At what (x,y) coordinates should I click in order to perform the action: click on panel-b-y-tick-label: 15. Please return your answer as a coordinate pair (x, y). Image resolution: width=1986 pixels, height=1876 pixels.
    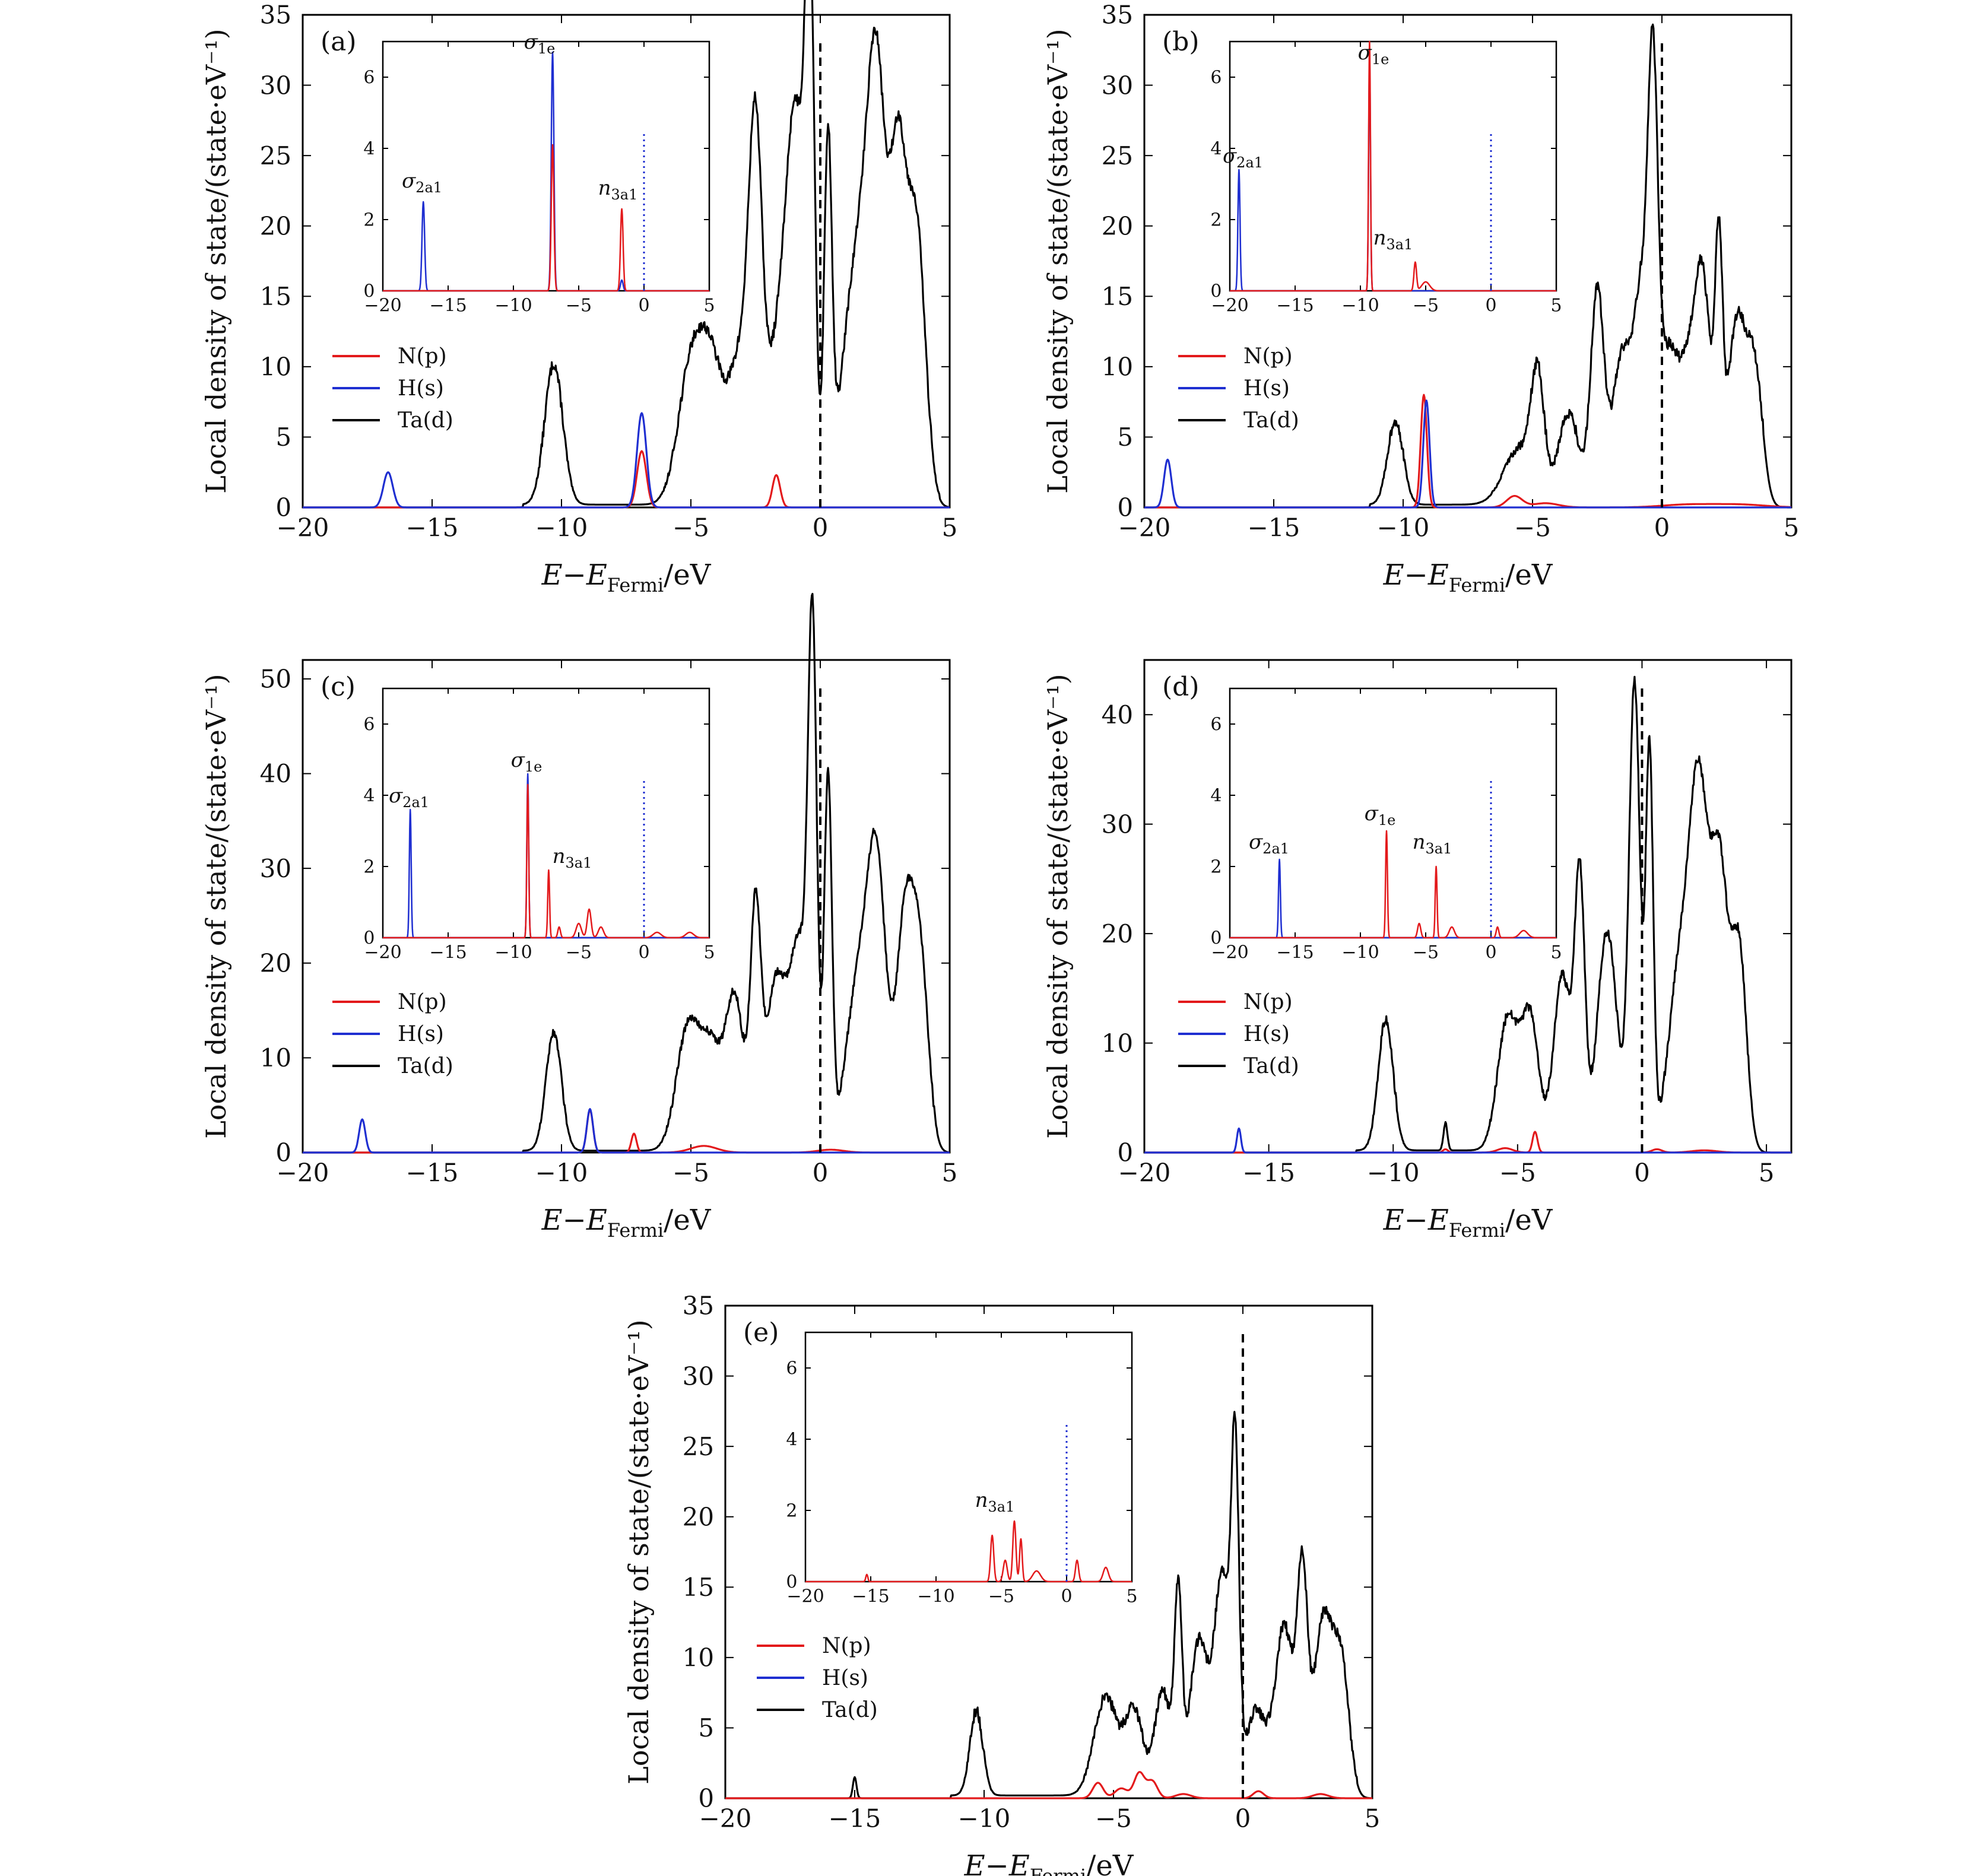
    Looking at the image, I should click on (1117, 296).